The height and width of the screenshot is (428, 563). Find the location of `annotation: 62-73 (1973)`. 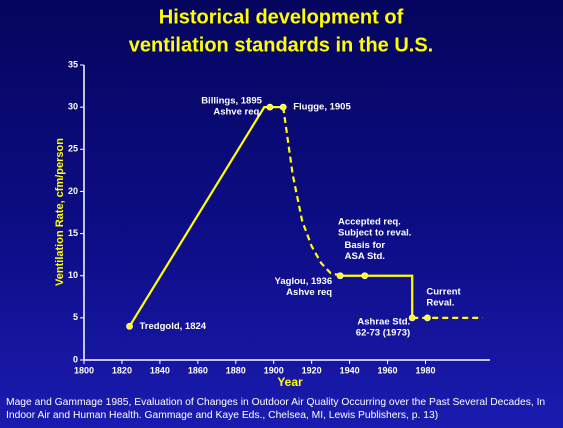

annotation: 62-73 (1973) is located at coordinates (383, 332).